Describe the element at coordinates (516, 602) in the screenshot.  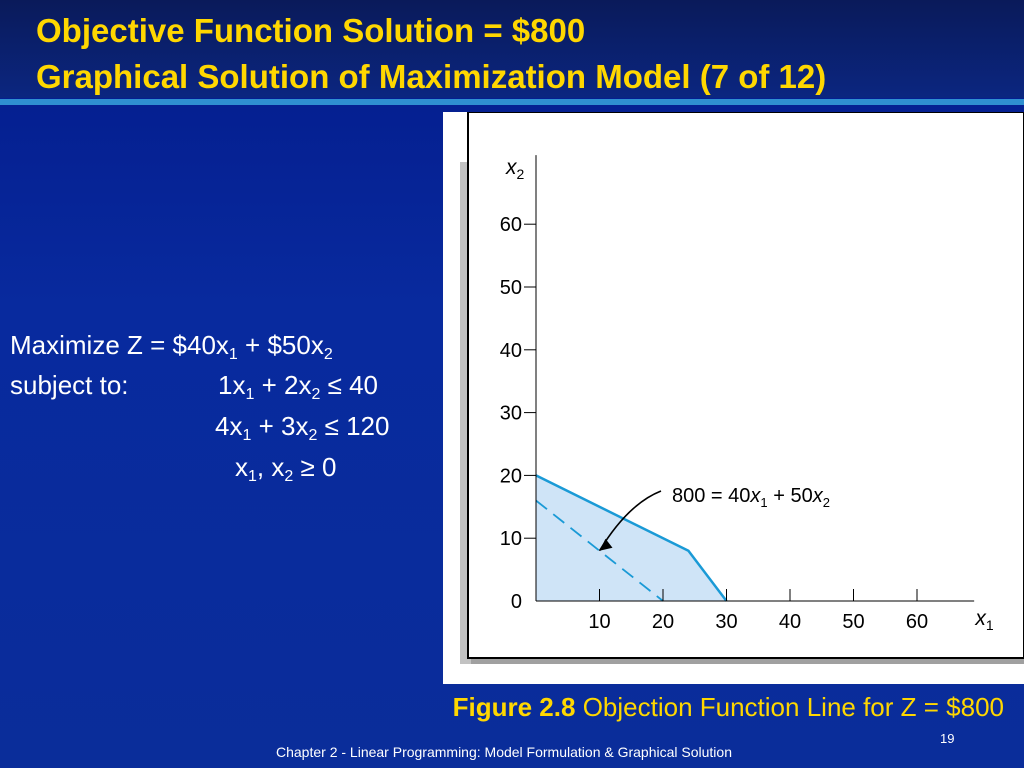
I see `y-tick-label: 0` at that location.